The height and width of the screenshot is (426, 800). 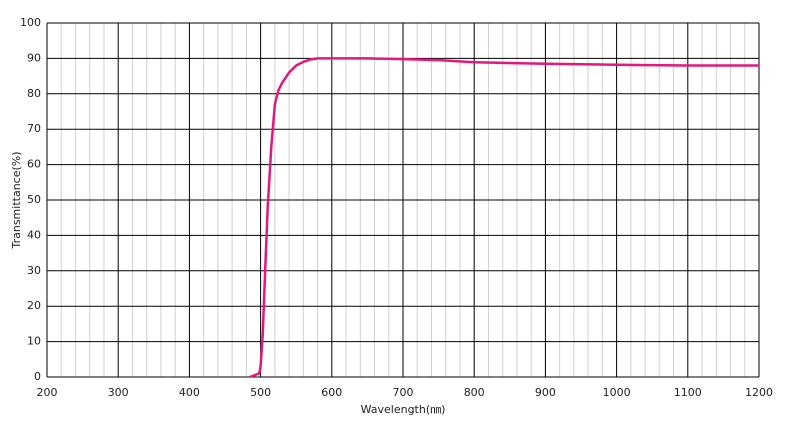 What do you see at coordinates (331, 392) in the screenshot?
I see `x-tick-label: 600` at bounding box center [331, 392].